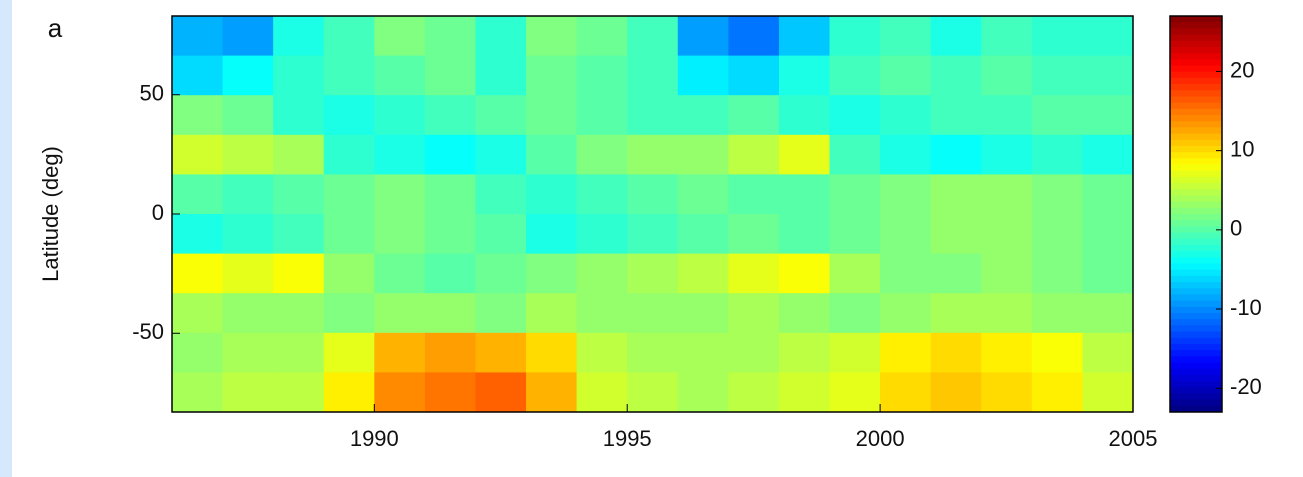 The width and height of the screenshot is (1303, 477). What do you see at coordinates (374, 438) in the screenshot?
I see `x-tick-label: 1990` at bounding box center [374, 438].